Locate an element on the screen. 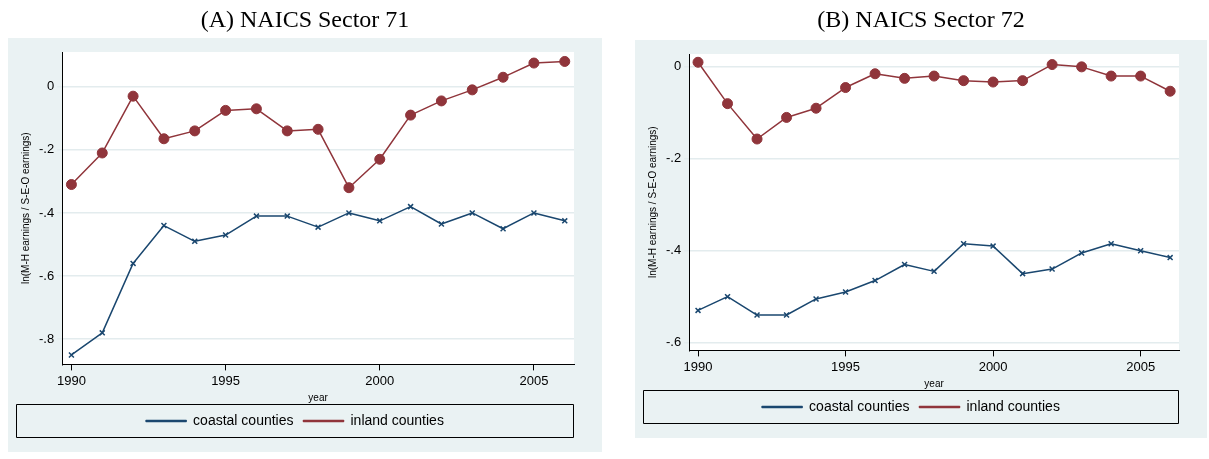 This screenshot has height=459, width=1209. chart-title: (A) NAICS Sector 71 is located at coordinates (305, 19).